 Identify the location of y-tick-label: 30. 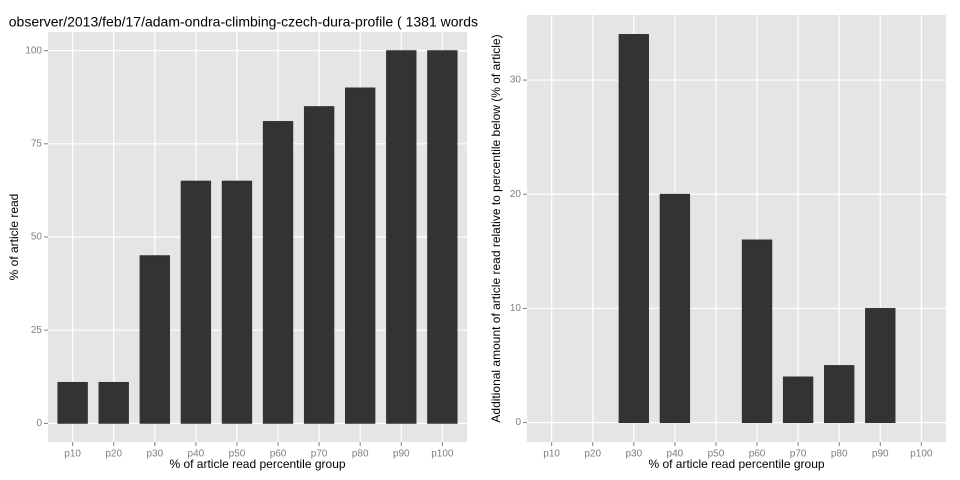
(516, 80).